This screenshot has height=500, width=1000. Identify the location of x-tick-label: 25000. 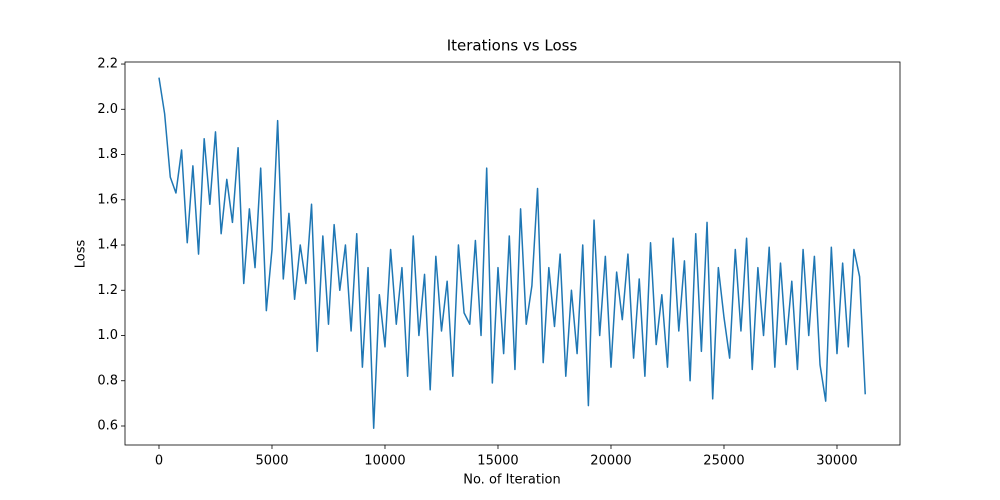
(723, 461).